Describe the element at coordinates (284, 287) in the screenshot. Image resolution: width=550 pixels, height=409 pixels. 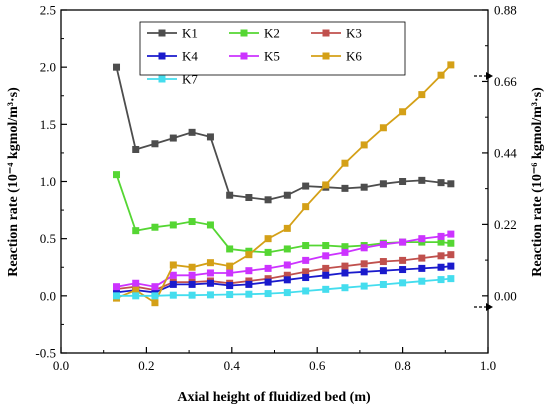
I see `series-k7` at that location.